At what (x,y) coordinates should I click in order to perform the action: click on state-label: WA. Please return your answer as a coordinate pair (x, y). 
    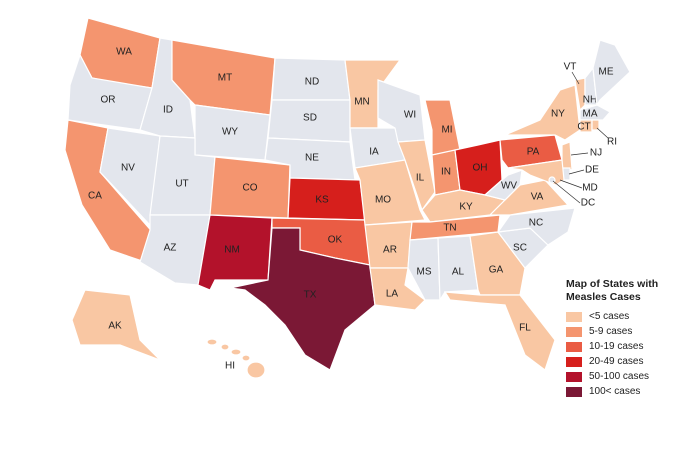
    Looking at the image, I should click on (124, 52).